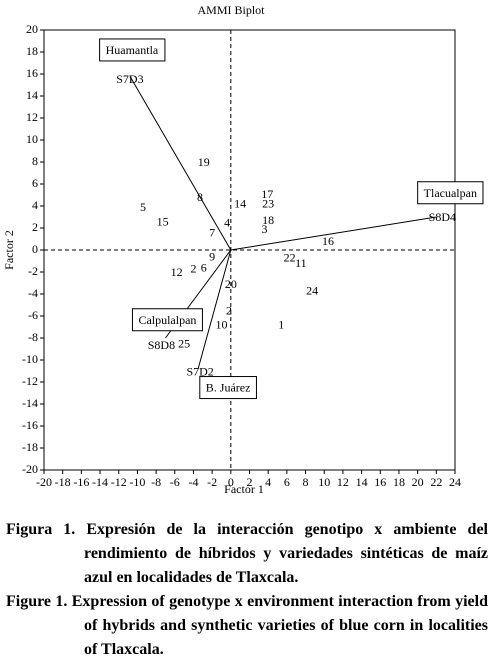 This screenshot has height=662, width=495. What do you see at coordinates (143, 207) in the screenshot?
I see `genotype-point: 5` at bounding box center [143, 207].